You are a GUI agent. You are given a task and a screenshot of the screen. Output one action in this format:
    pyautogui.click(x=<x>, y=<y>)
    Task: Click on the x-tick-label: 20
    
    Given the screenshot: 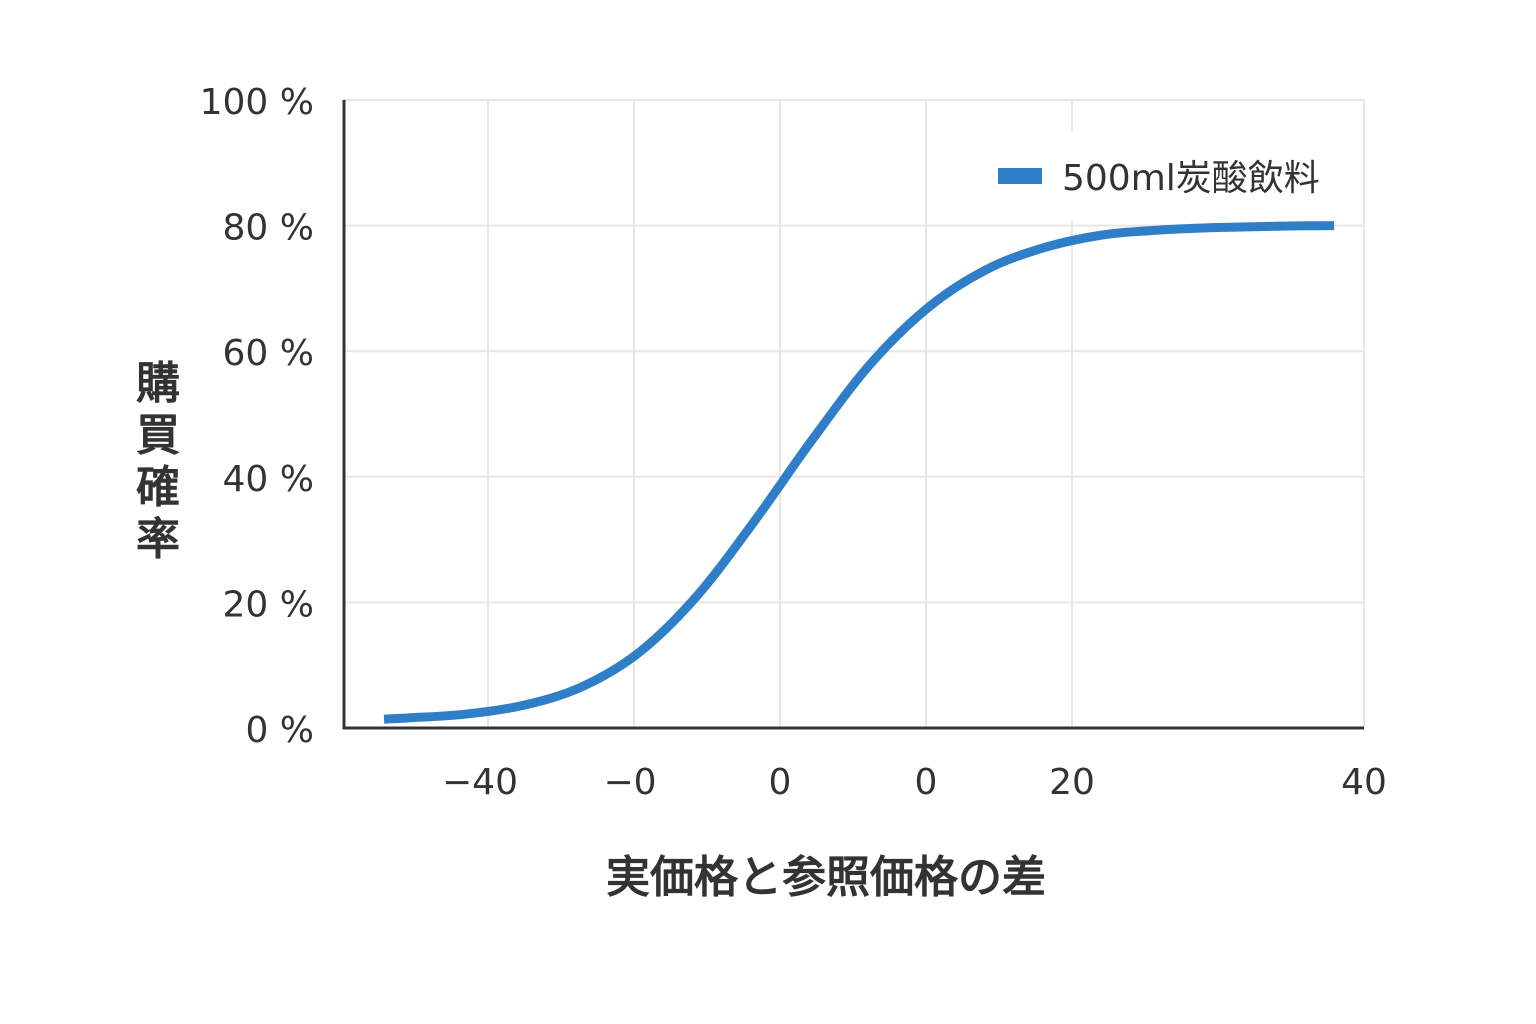 What is the action you would take?
    pyautogui.click(x=1072, y=782)
    